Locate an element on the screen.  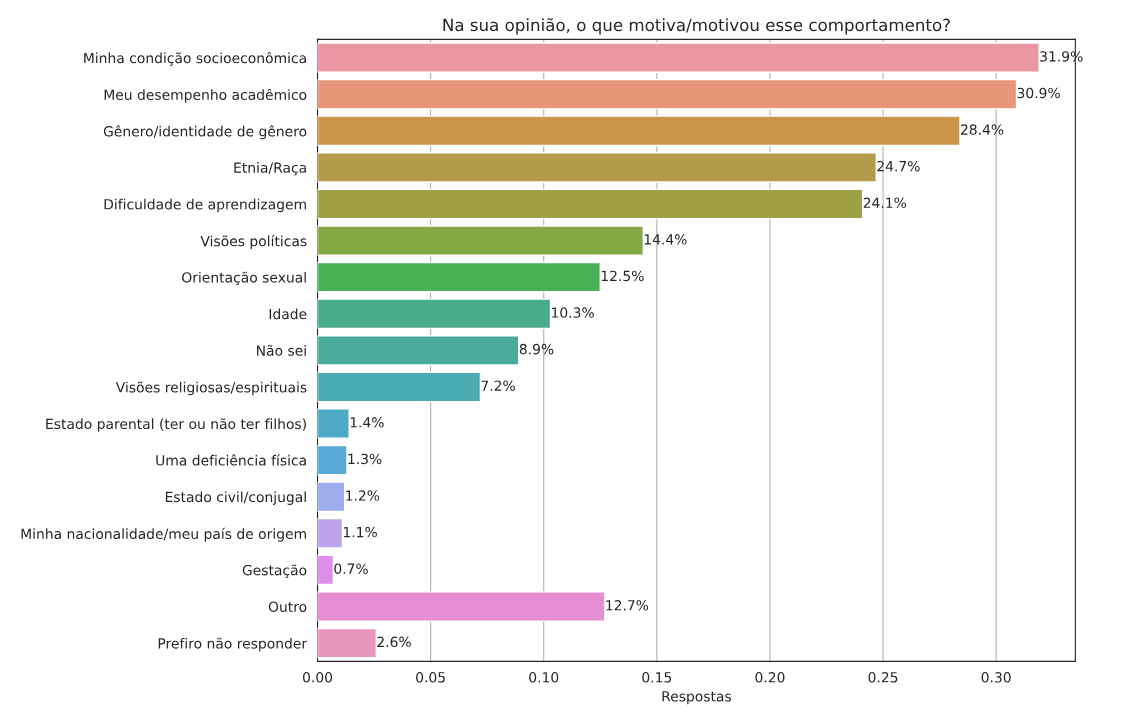
data-label: 2.6% is located at coordinates (394, 642).